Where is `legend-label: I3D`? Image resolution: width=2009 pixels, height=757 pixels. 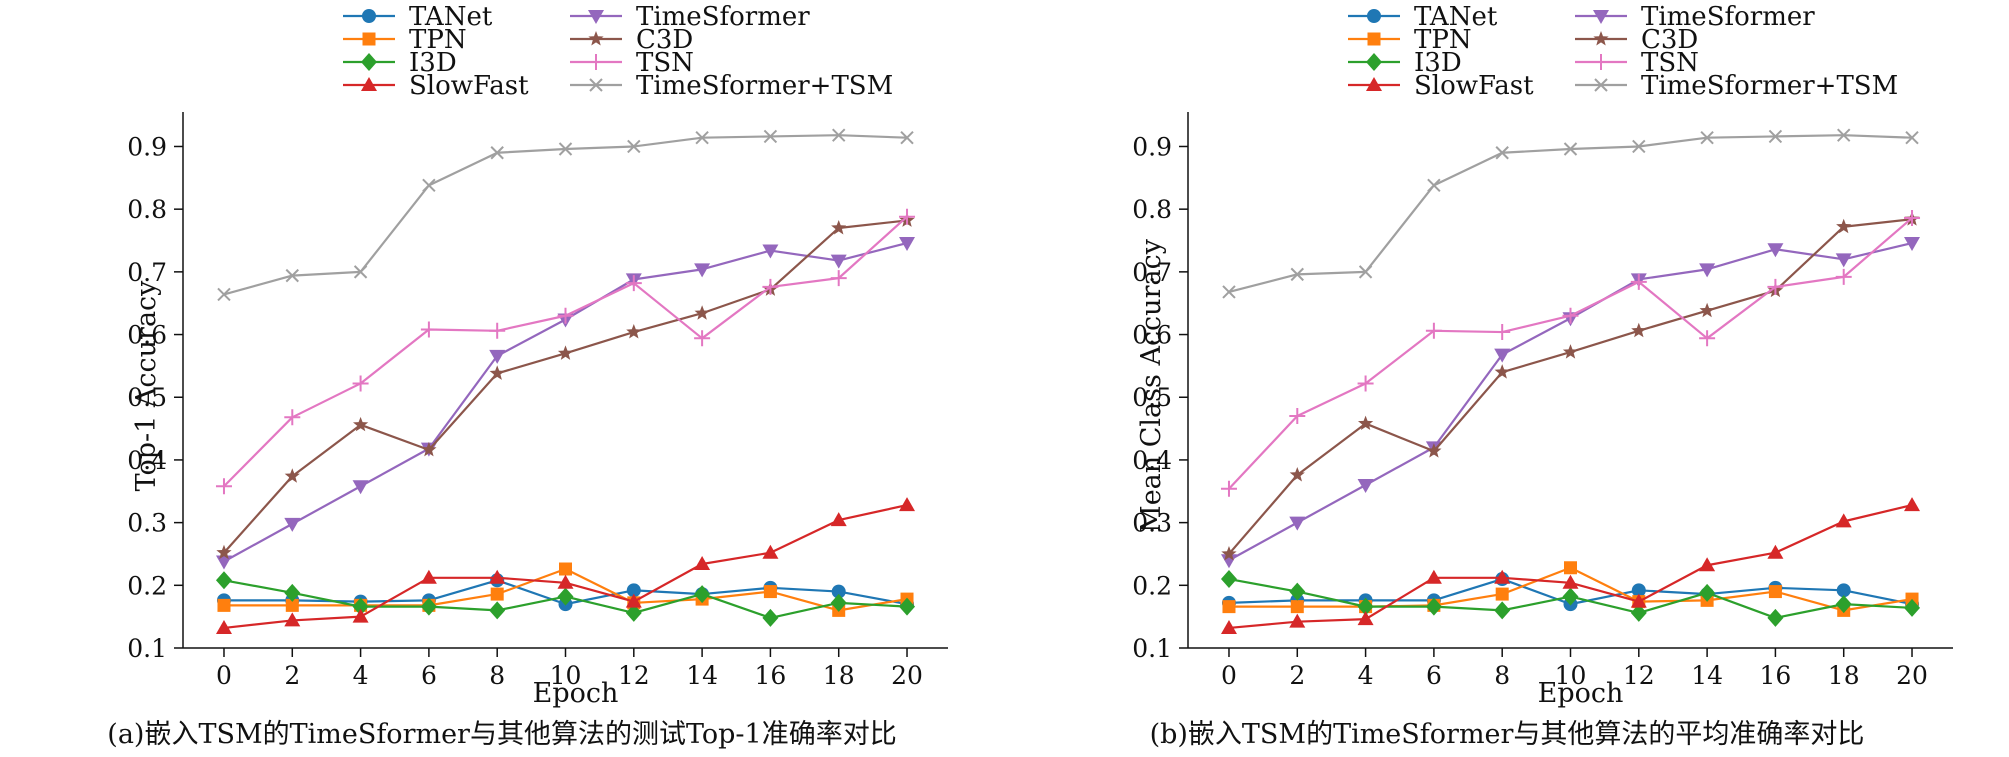
legend-label: I3D is located at coordinates (1438, 63).